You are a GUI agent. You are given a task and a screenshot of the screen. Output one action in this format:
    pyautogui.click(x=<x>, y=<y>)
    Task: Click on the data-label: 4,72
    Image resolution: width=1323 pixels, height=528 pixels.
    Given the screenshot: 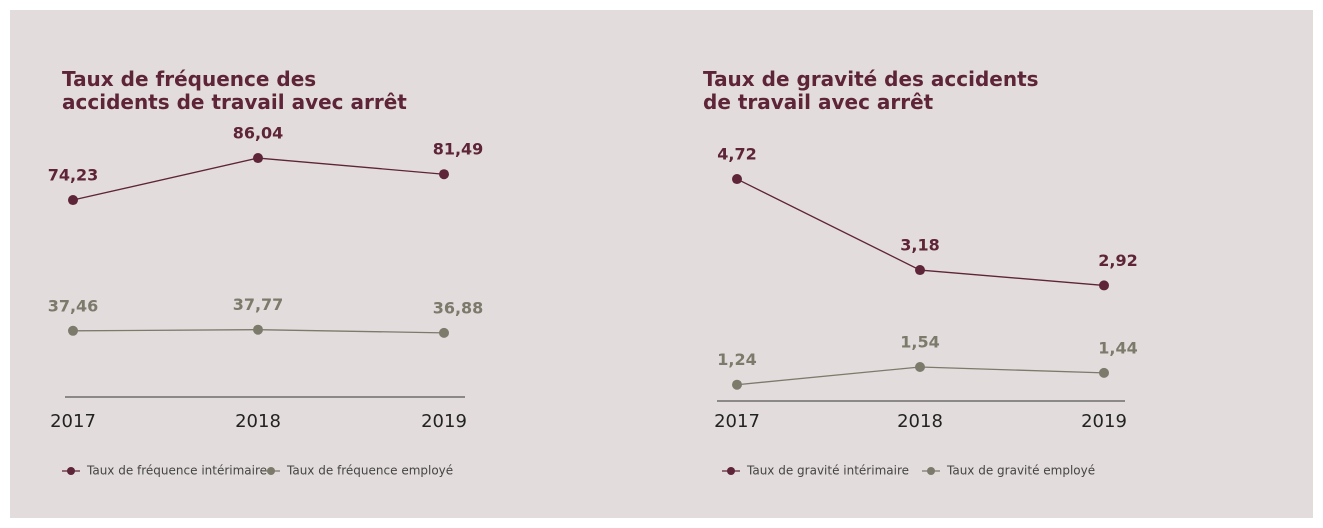 What is the action you would take?
    pyautogui.click(x=736, y=154)
    